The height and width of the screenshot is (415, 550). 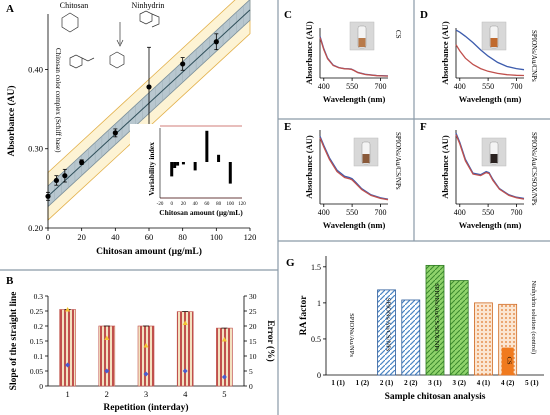 What do you see at coordinates (253, 296) in the screenshot?
I see `y2-tick-label: 30` at bounding box center [253, 296].